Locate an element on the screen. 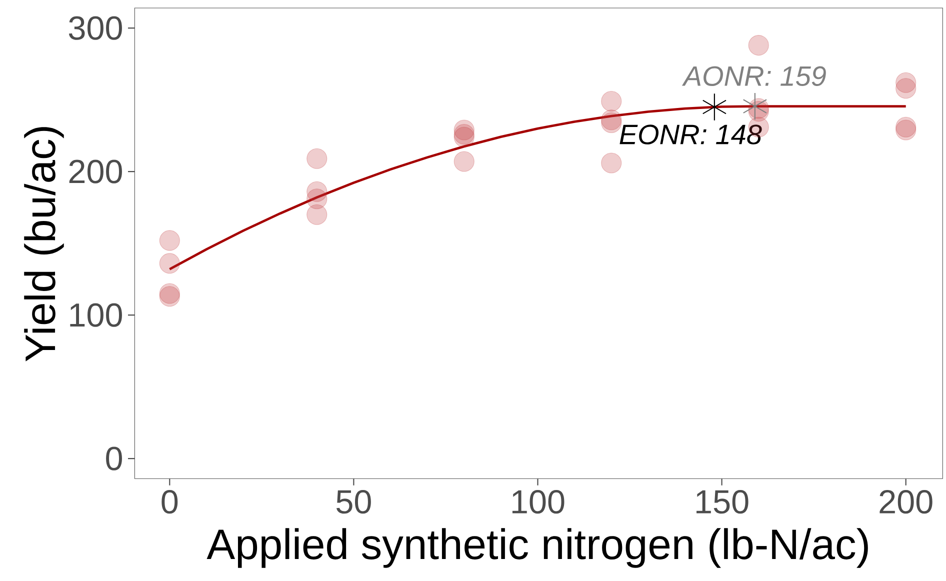 The width and height of the screenshot is (946, 581). y-tick-label: 200 is located at coordinates (95, 172).